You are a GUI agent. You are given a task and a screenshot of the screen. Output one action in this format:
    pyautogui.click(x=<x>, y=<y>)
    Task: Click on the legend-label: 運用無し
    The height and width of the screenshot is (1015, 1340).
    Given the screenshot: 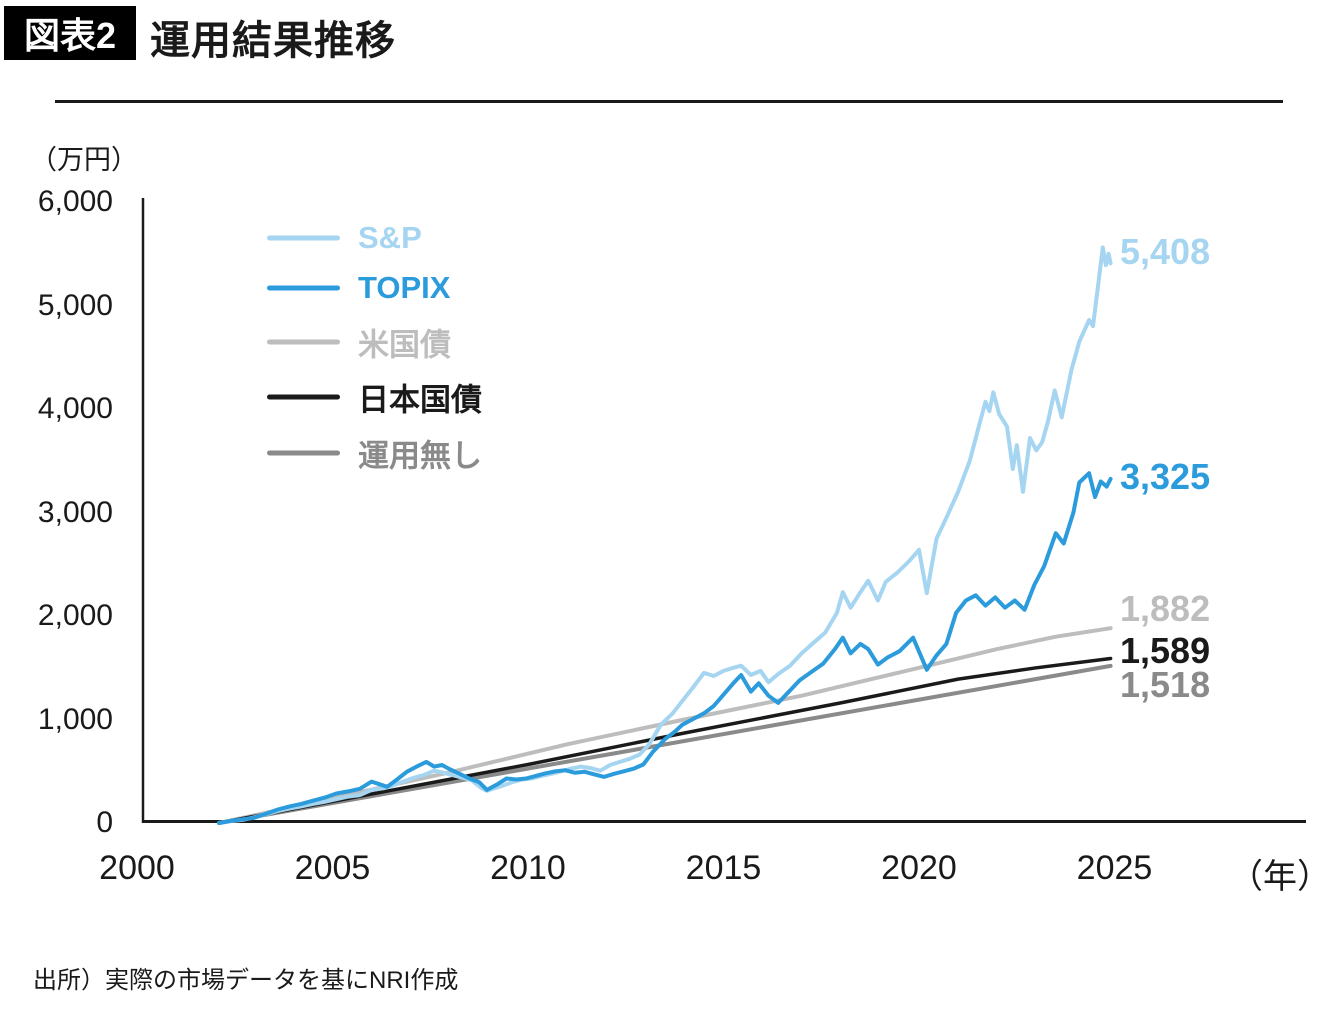 What is the action you would take?
    pyautogui.click(x=420, y=456)
    